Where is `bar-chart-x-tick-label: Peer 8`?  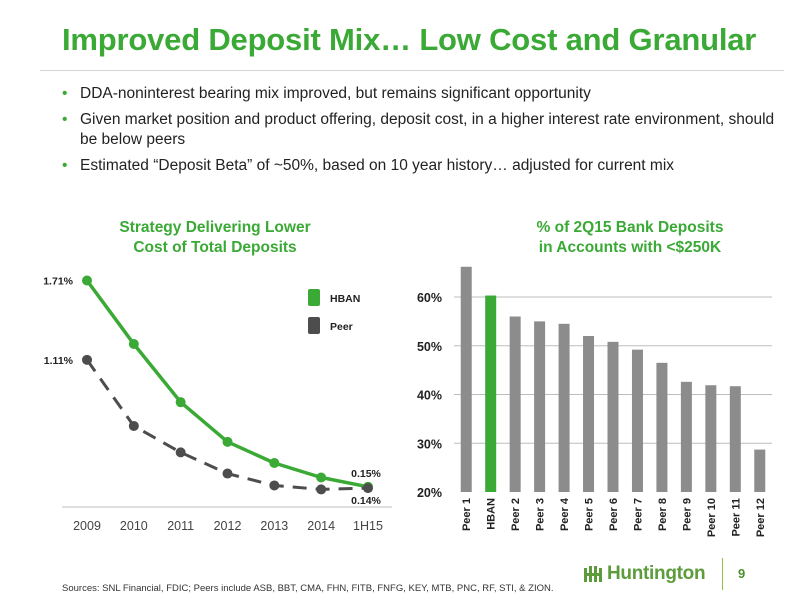
bar-chart-x-tick-label: Peer 8 is located at coordinates (663, 514).